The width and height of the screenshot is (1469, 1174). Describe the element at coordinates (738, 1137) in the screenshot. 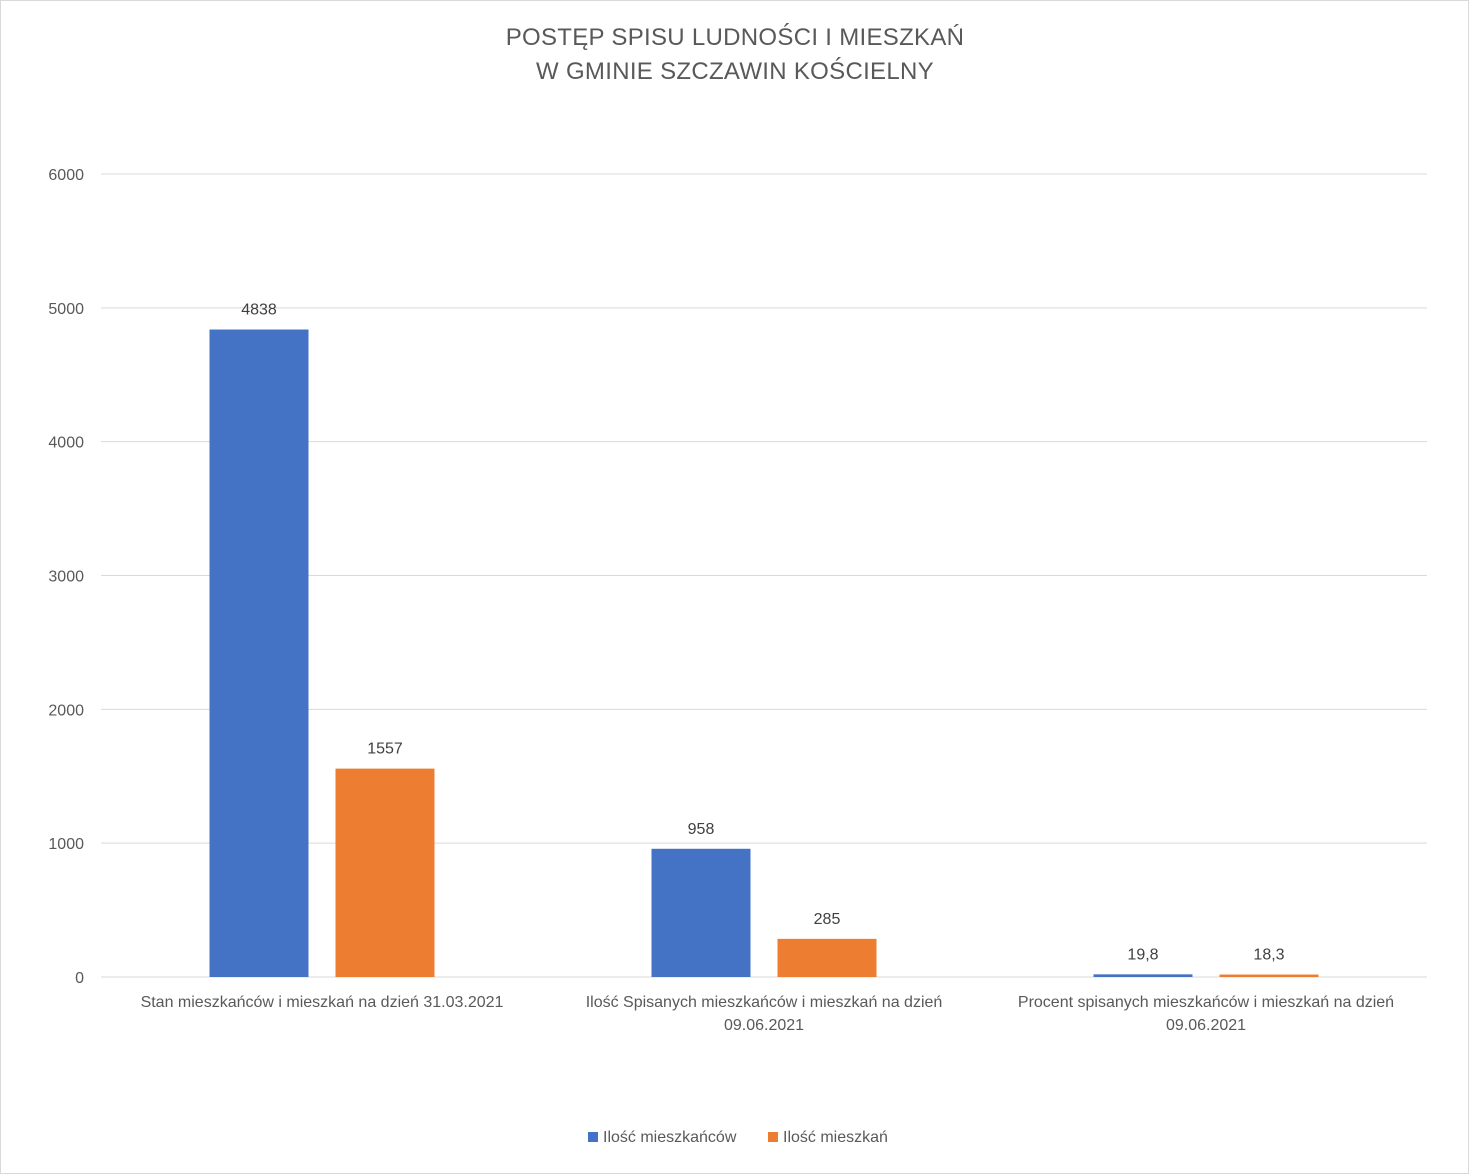

I see `legend: Ilość mieszkańców Ilość mieszkań` at that location.